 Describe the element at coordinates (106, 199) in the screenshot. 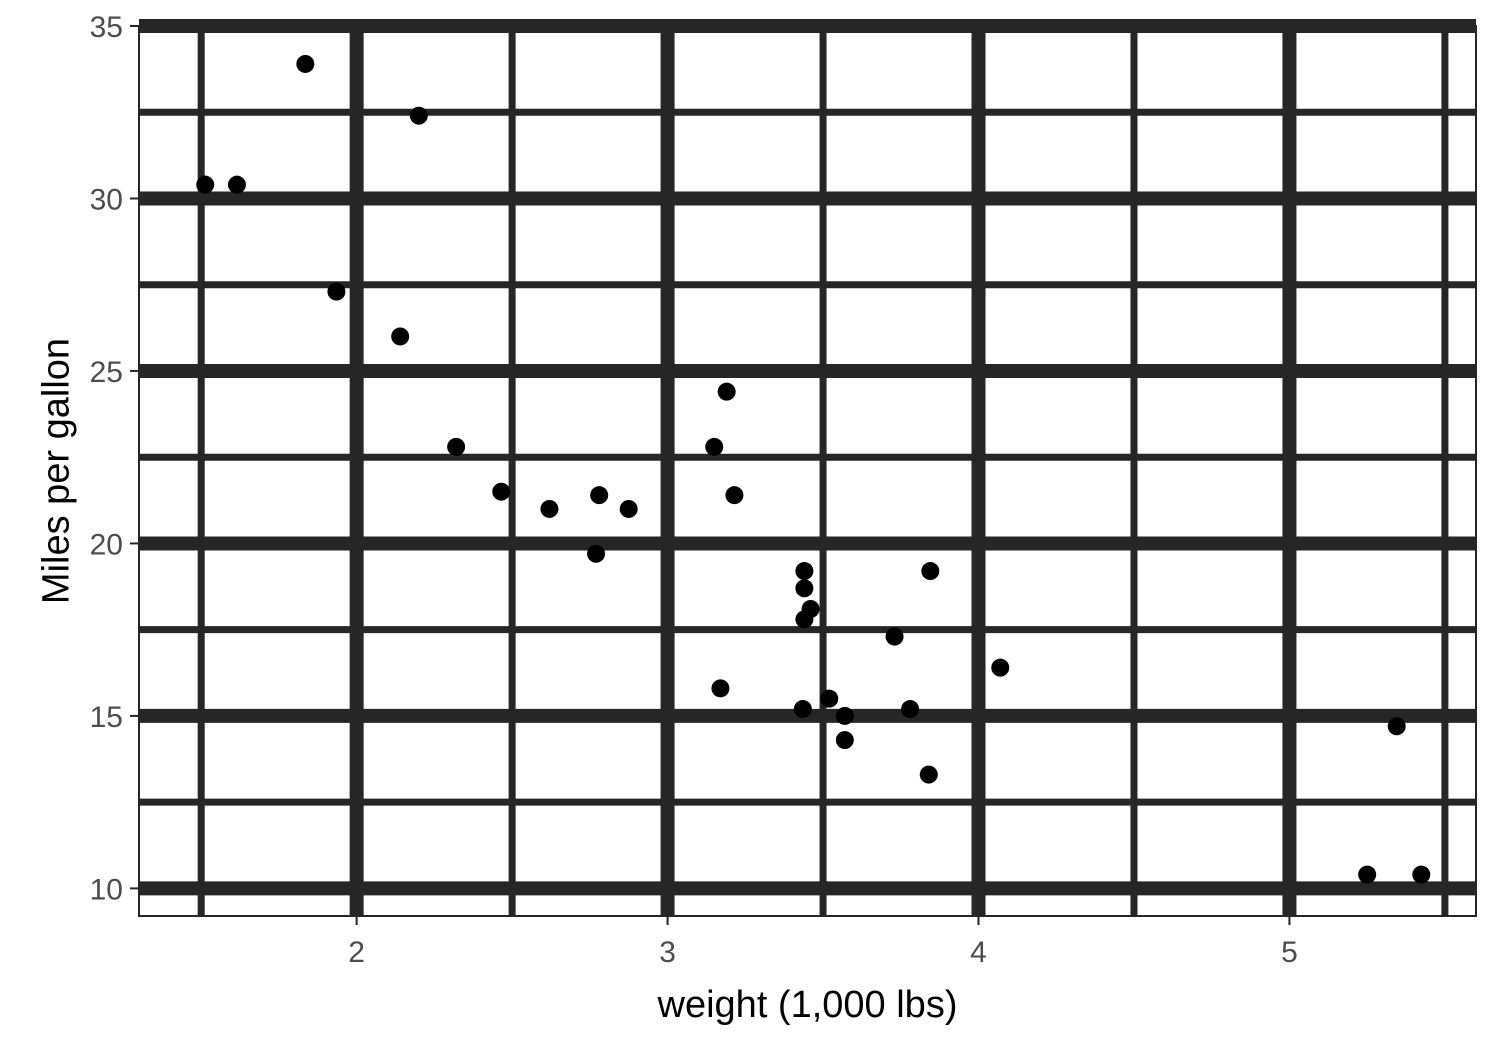

I see `y-tick-label: 30` at that location.